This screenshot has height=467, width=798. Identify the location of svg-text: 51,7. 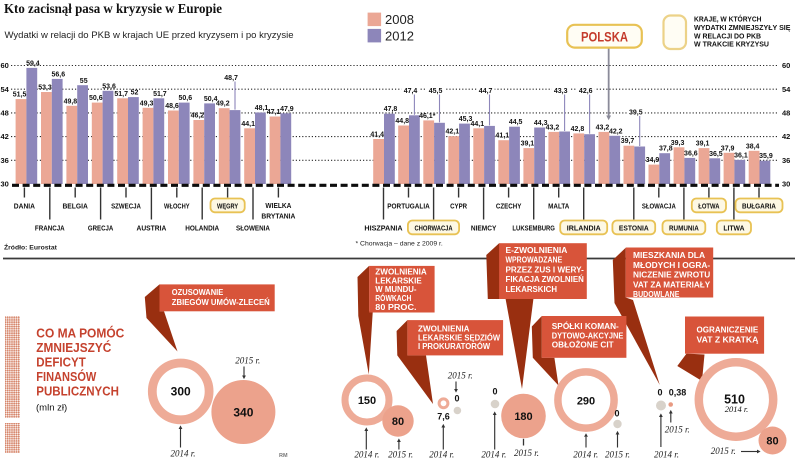
(121, 94).